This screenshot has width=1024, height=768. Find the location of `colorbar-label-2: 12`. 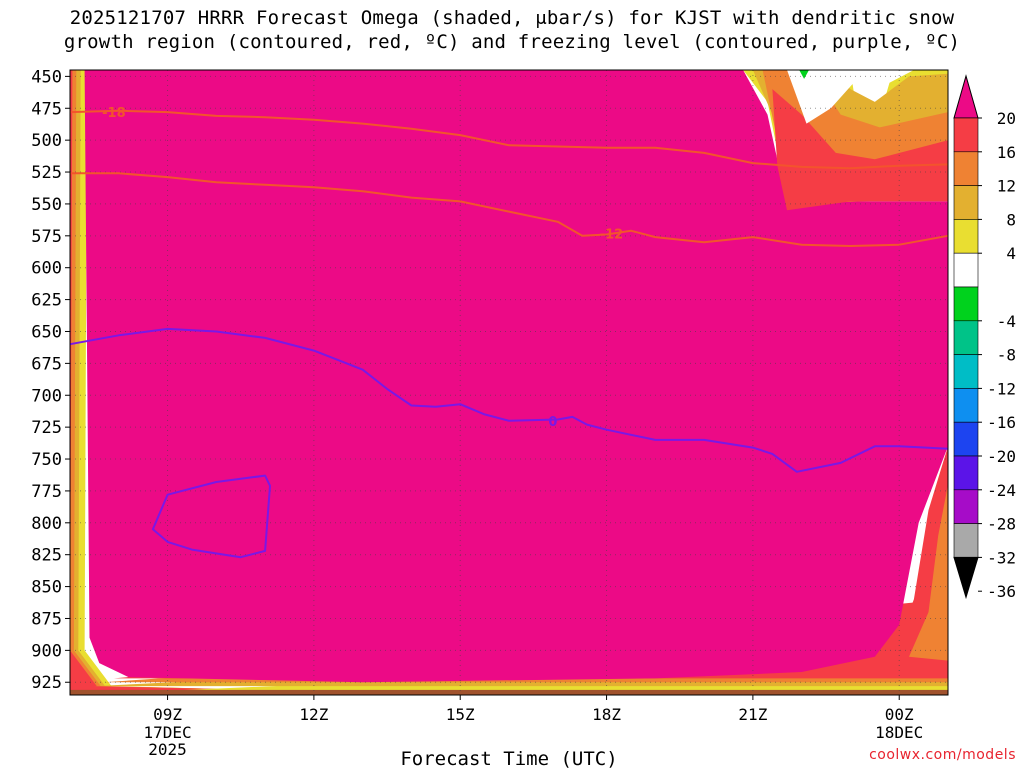

colorbar-label-2: 12 is located at coordinates (1006, 186).